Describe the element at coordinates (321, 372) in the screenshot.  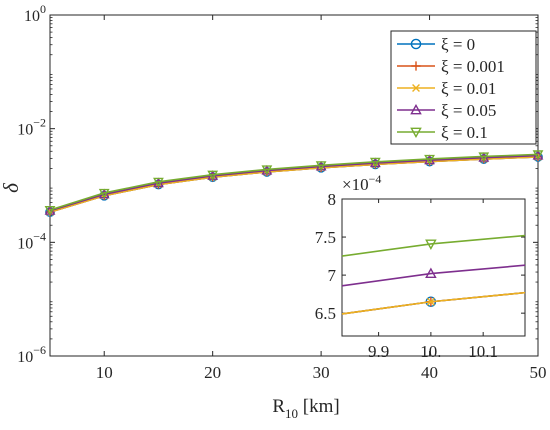
I see `x-tick-label: 30` at that location.